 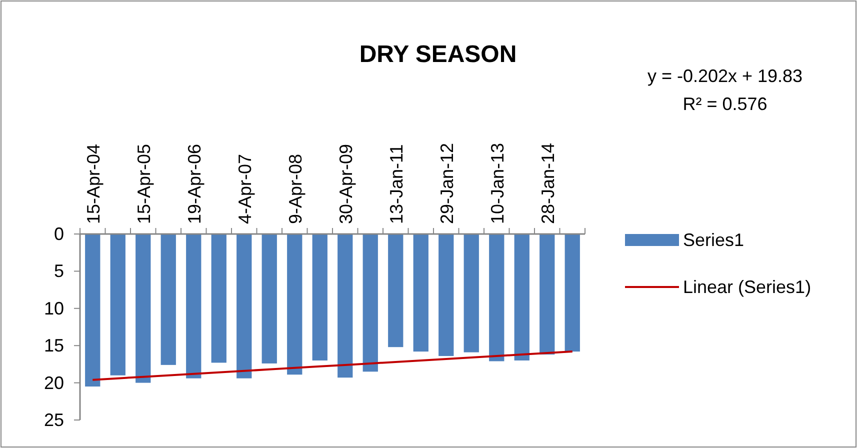 What do you see at coordinates (447, 183) in the screenshot?
I see `x-tick-label: 29-Jan-12` at bounding box center [447, 183].